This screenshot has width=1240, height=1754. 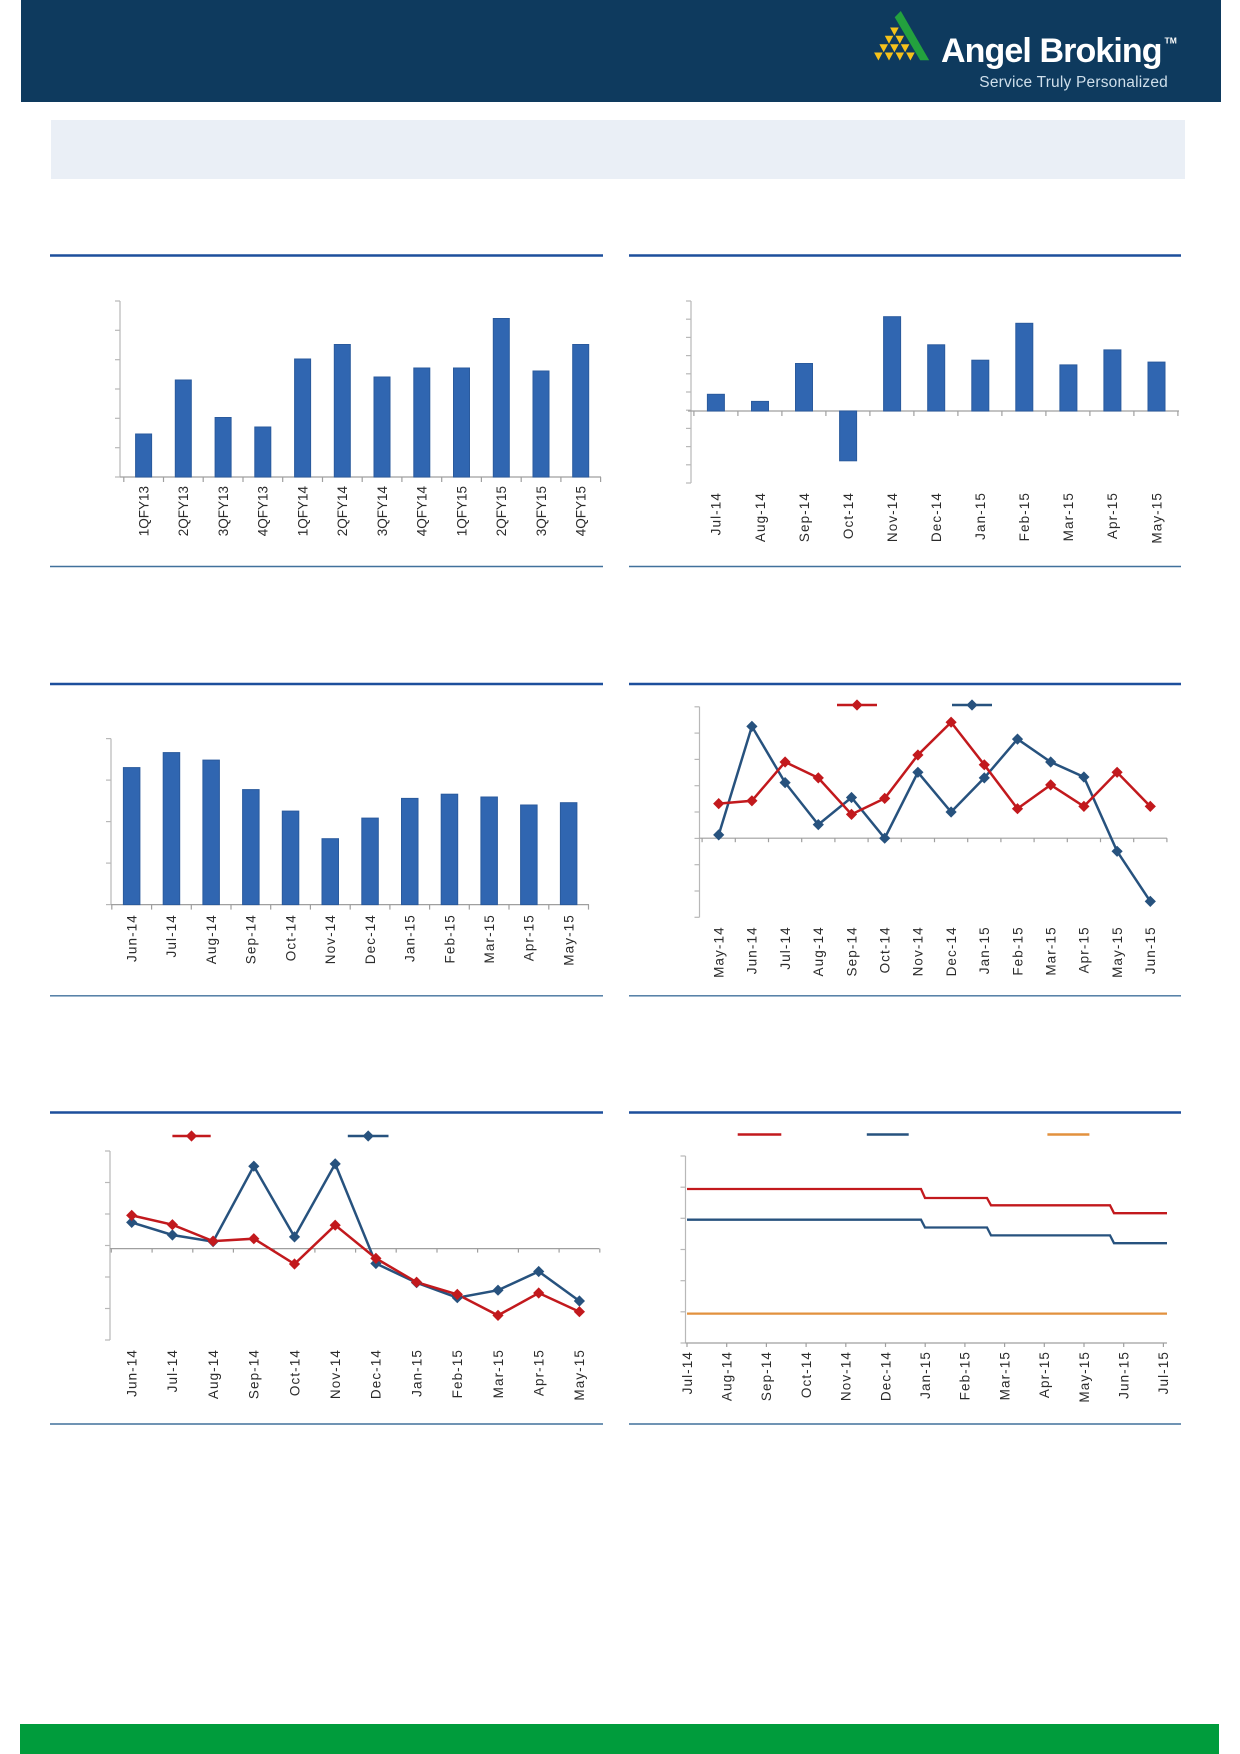 I want to click on svg-text: 3QFY13, so click(x=223, y=511).